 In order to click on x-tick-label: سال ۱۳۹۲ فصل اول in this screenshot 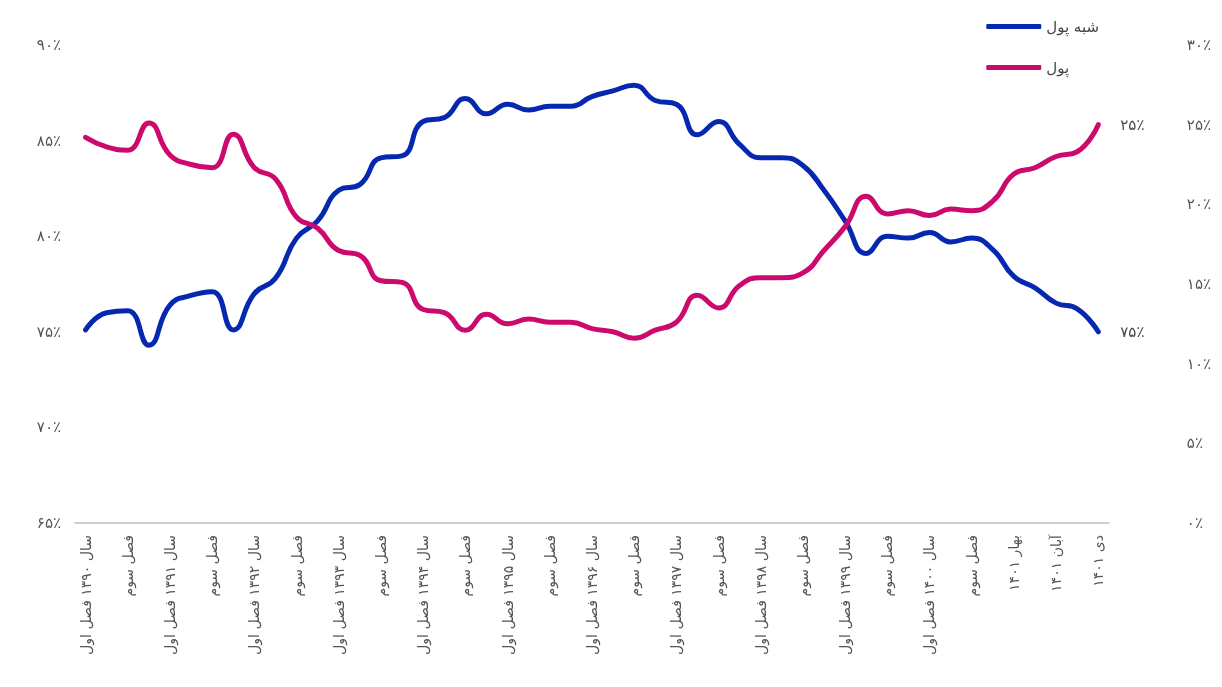, I will do `click(255, 595)`.